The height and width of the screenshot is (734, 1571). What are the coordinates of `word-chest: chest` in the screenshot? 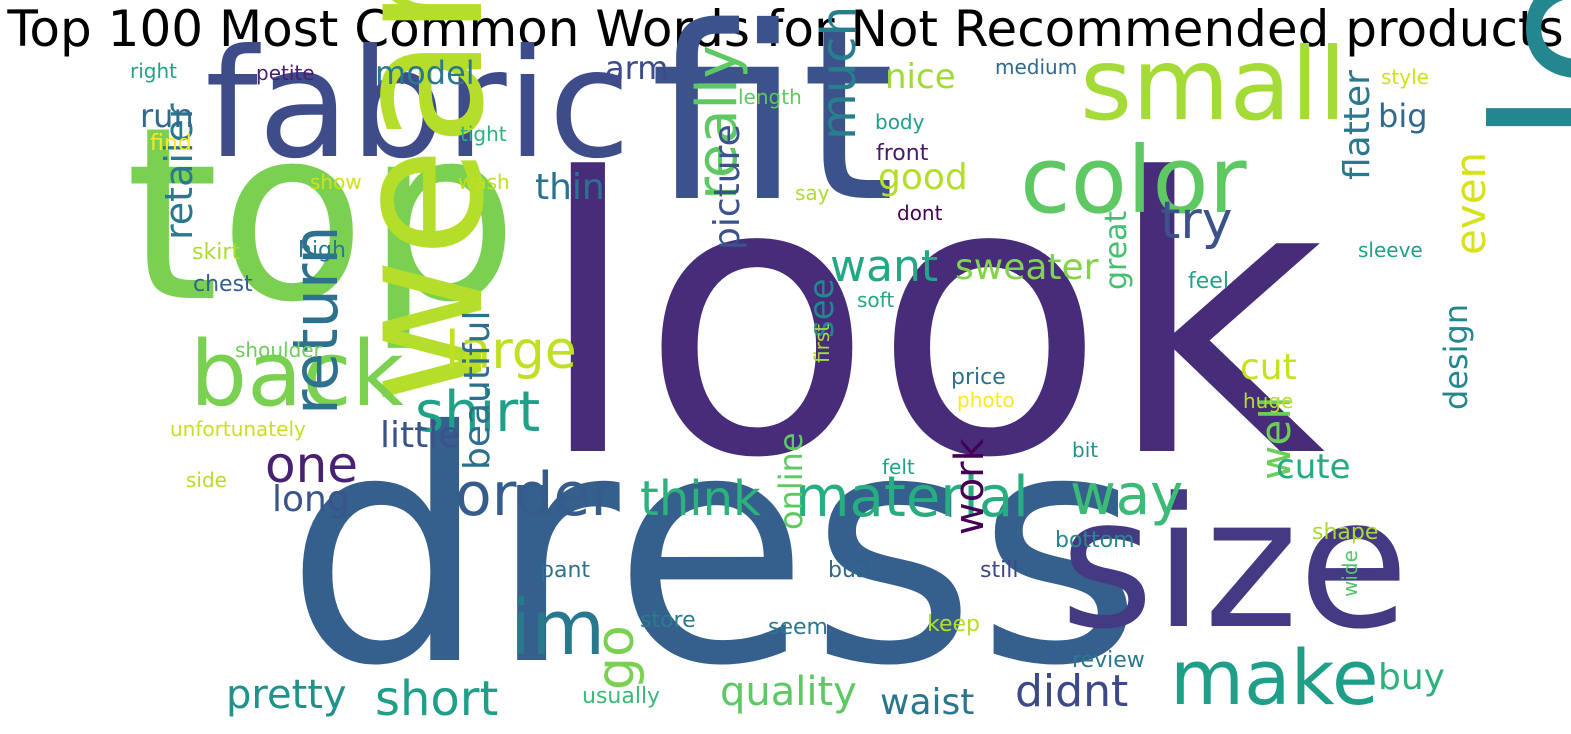 It's located at (223, 284).